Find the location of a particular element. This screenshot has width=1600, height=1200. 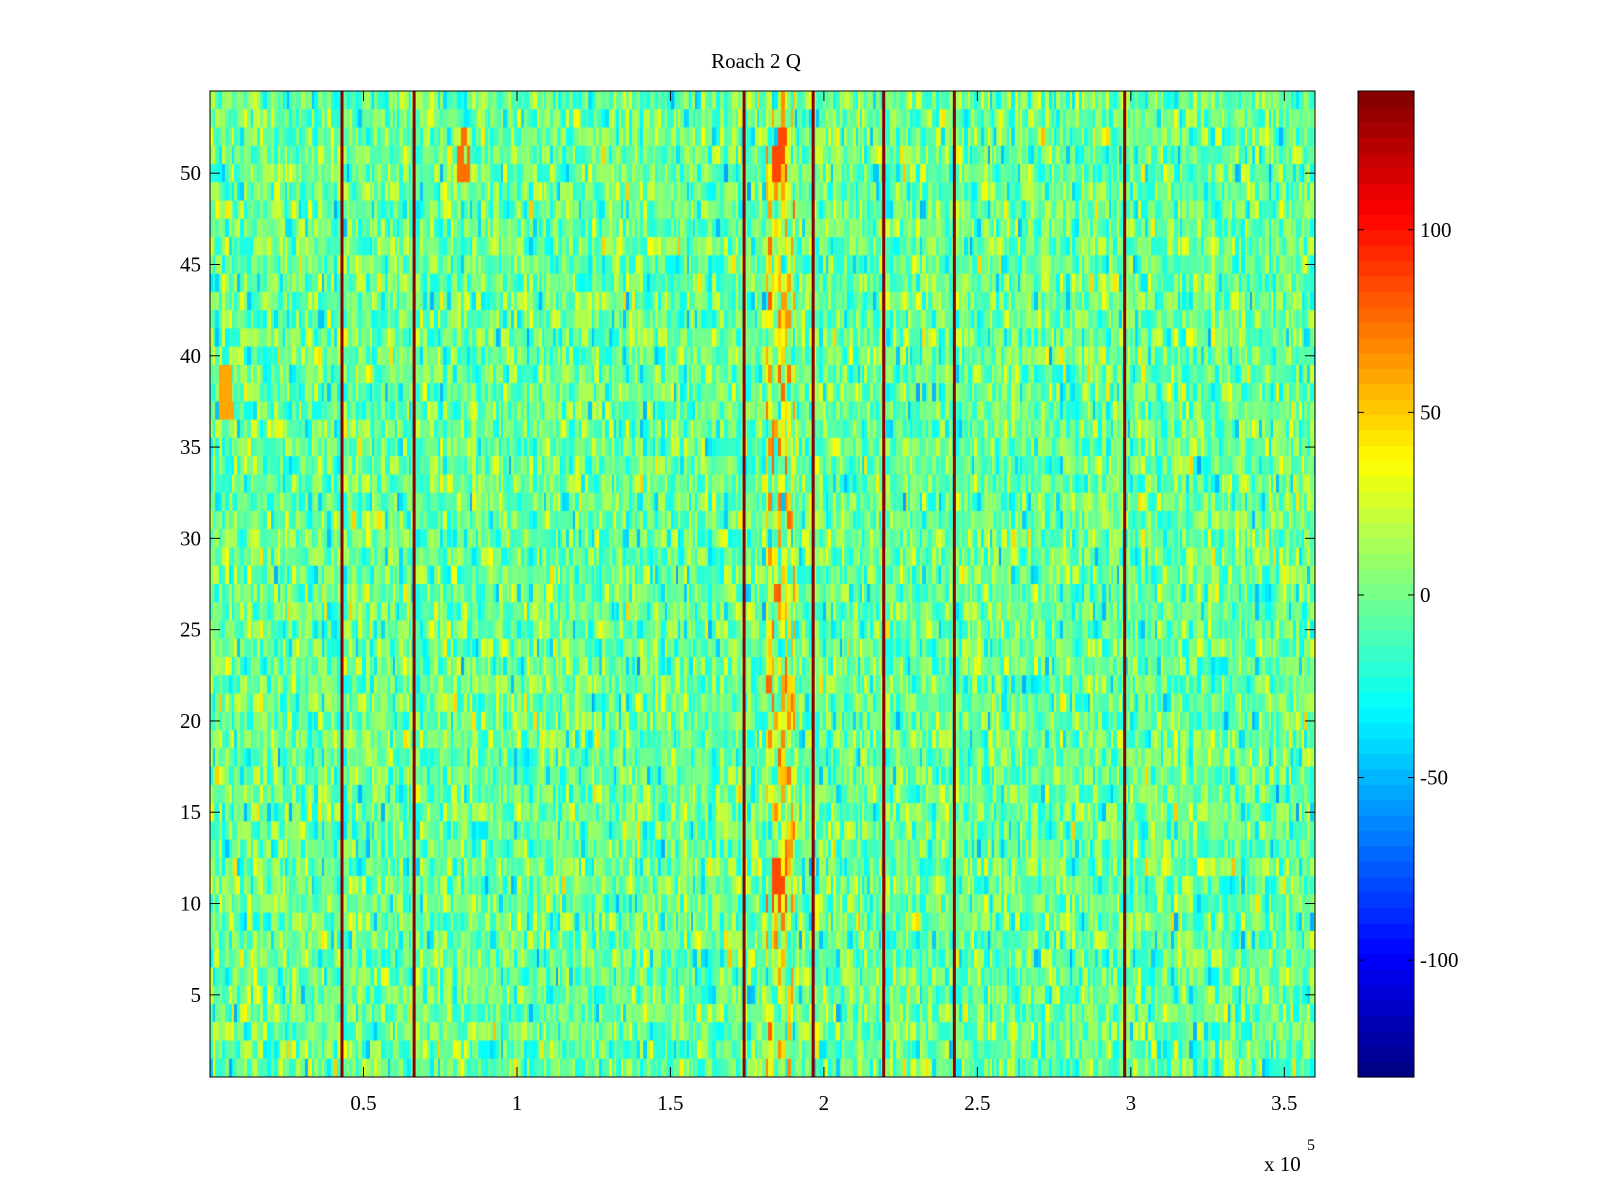

y-tick-label: 40 is located at coordinates (190, 356).